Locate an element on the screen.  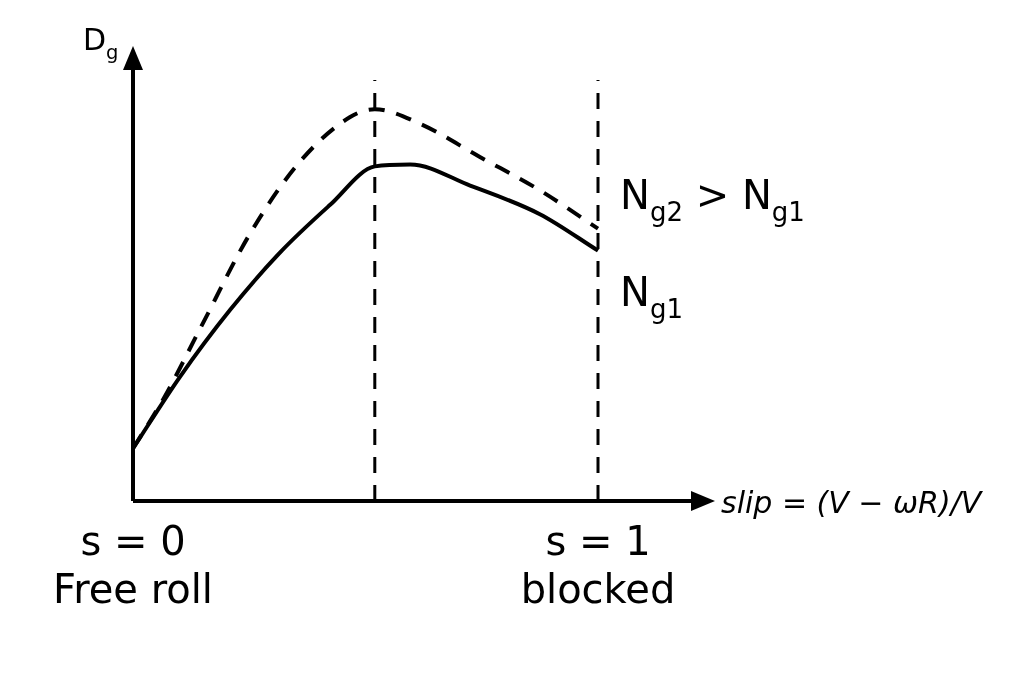
x-axis-title: slip = (V − ωR)/V is located at coordinates (852, 502).